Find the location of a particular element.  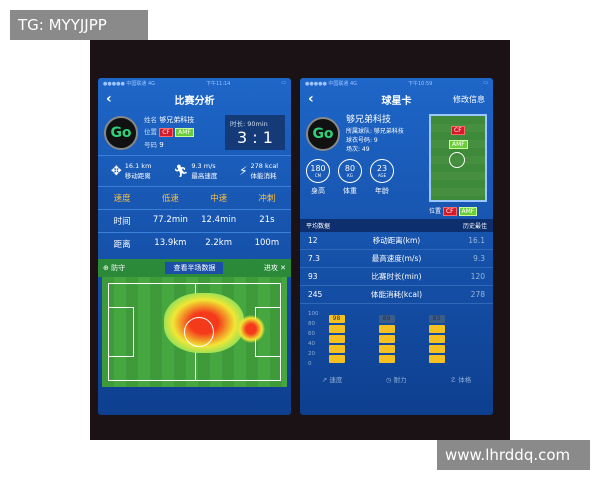

attack-label: 进攻 is located at coordinates (270, 268).